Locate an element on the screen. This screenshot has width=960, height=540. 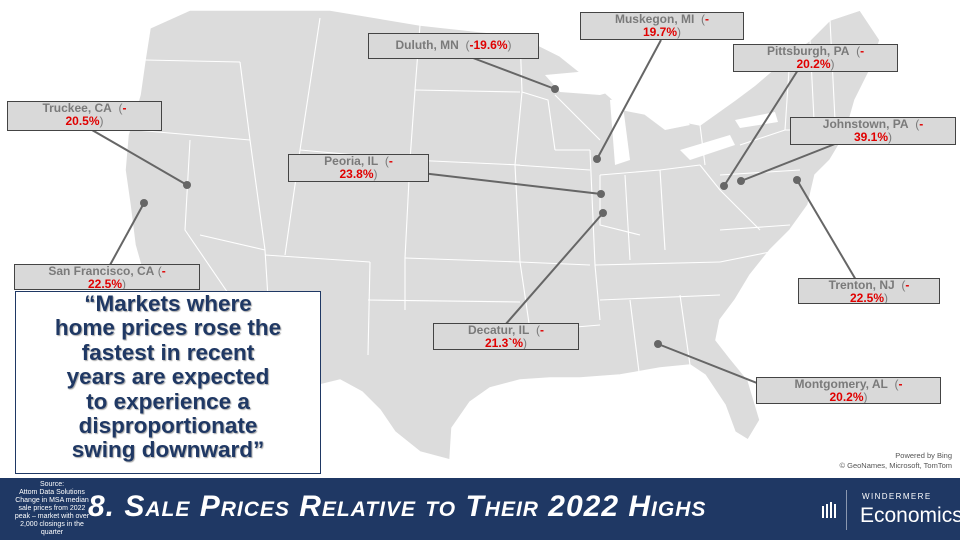
marker-san-francisco is located at coordinates (144, 203).